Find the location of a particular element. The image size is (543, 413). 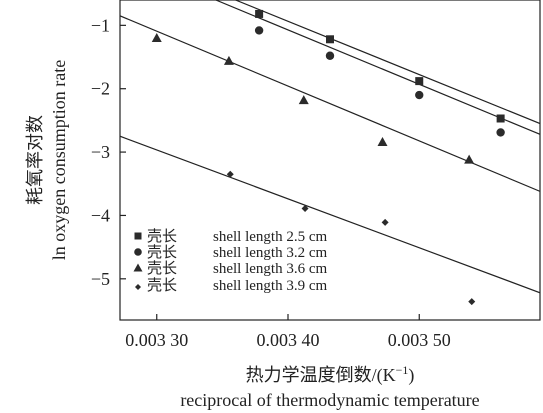

y-tick-label: −5 is located at coordinates (100, 279).